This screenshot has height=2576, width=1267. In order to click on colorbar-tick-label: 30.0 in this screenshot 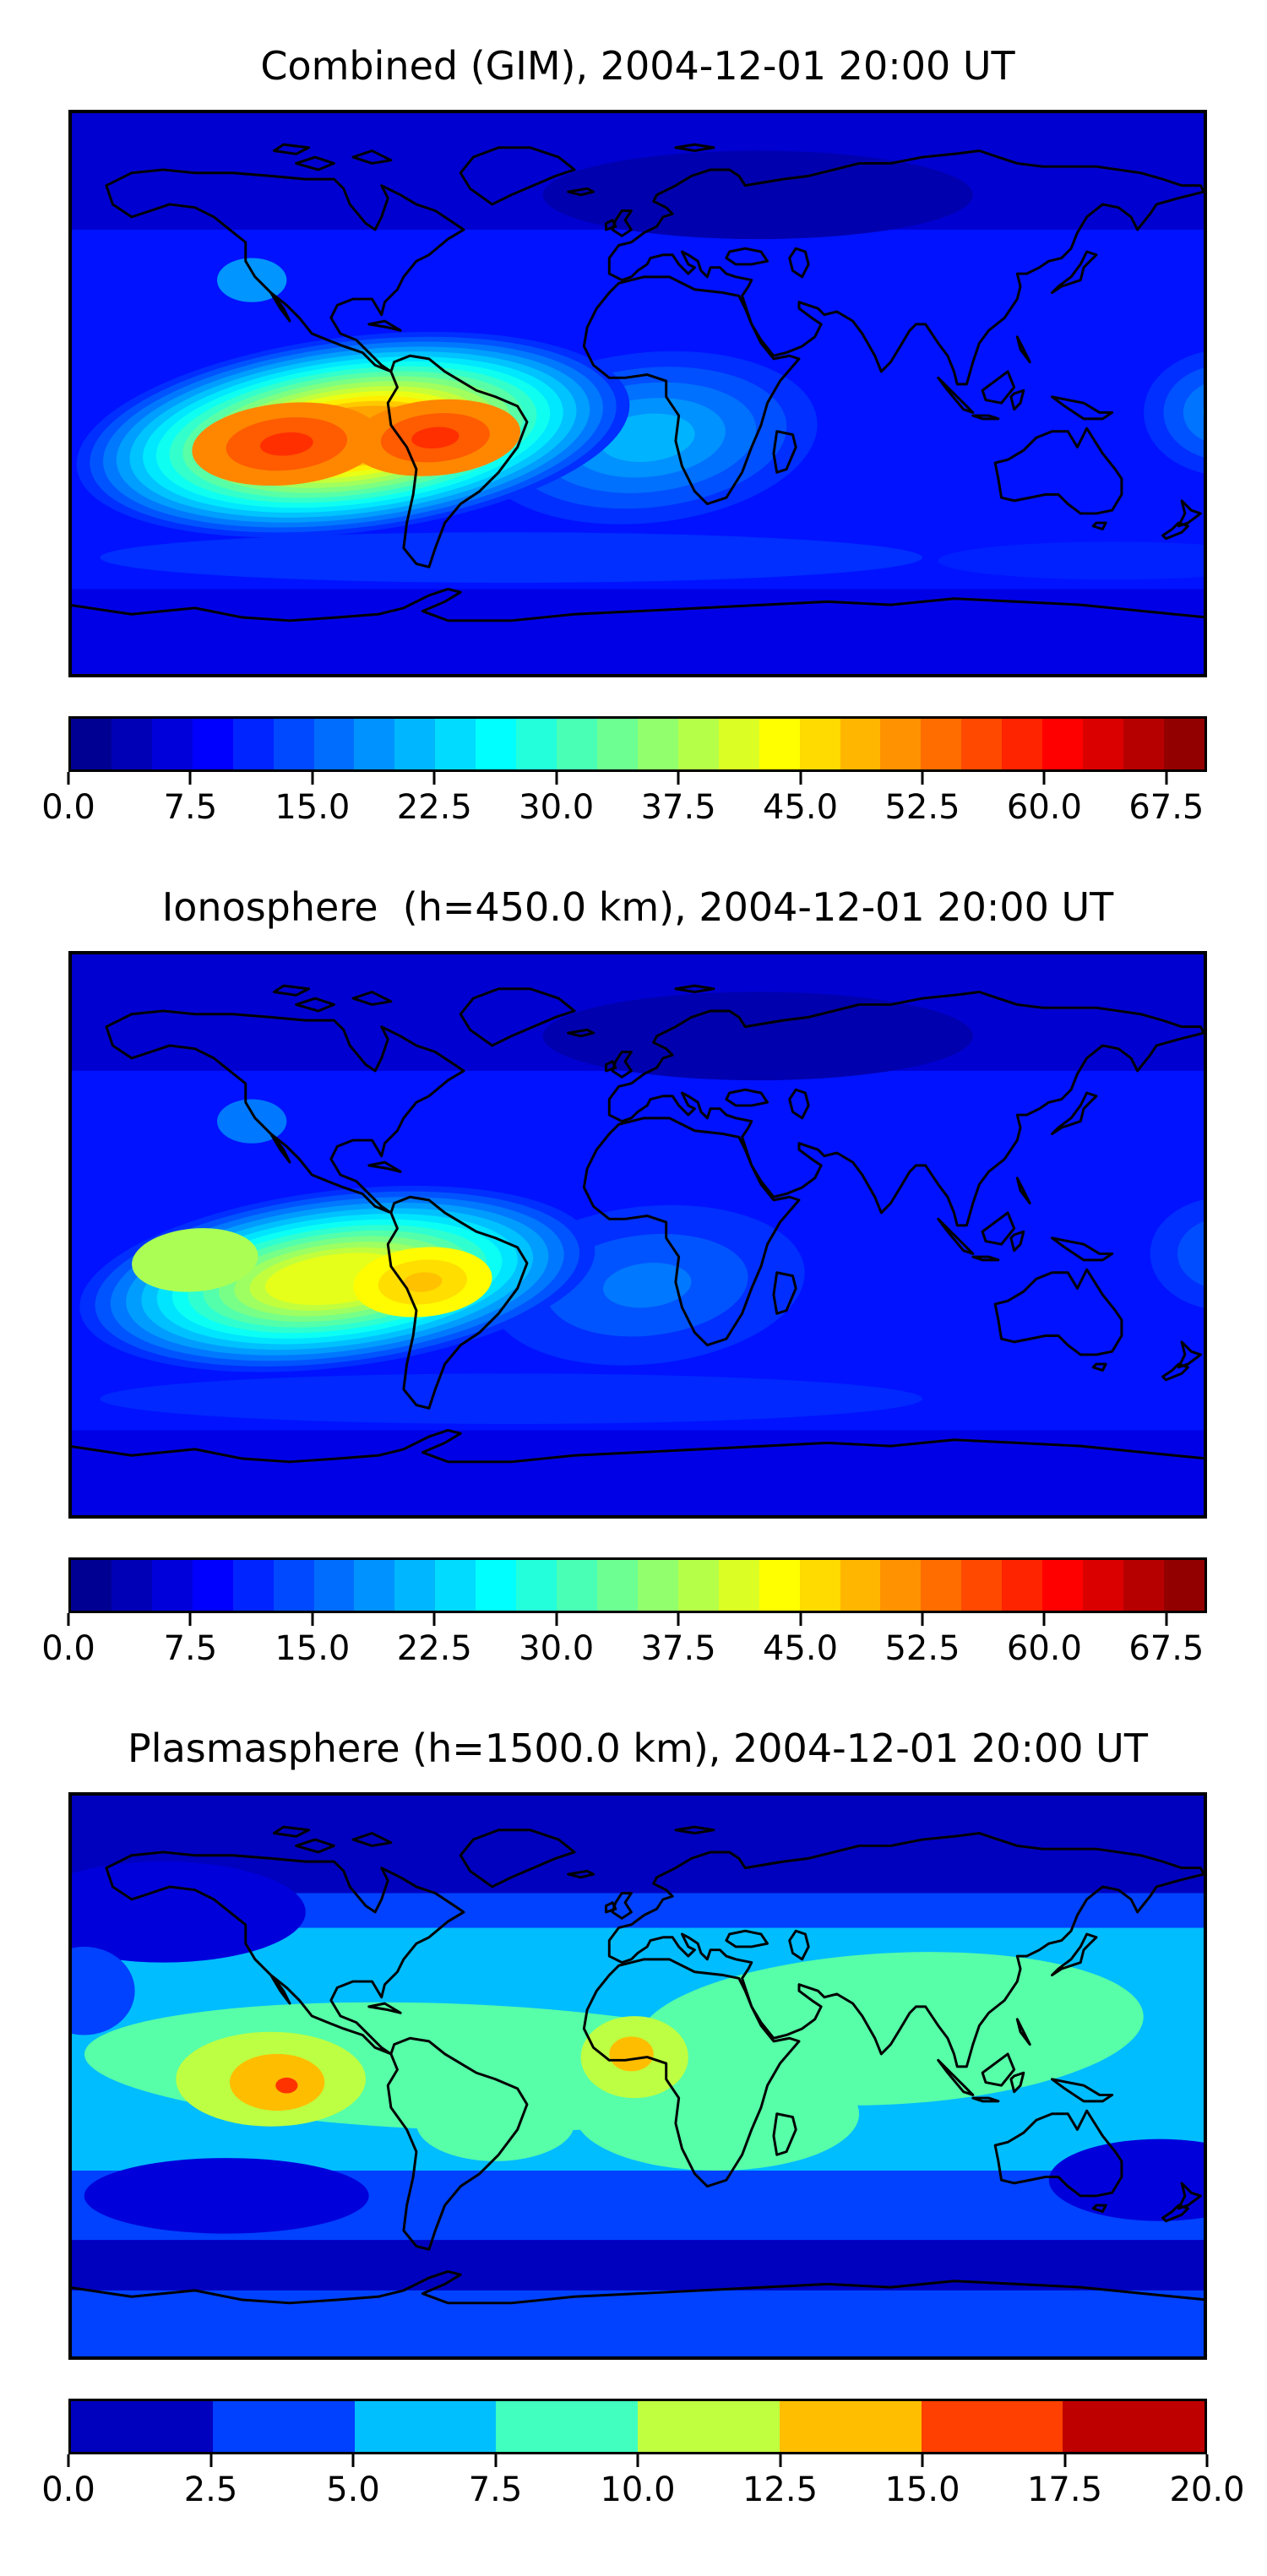, I will do `click(557, 1648)`.